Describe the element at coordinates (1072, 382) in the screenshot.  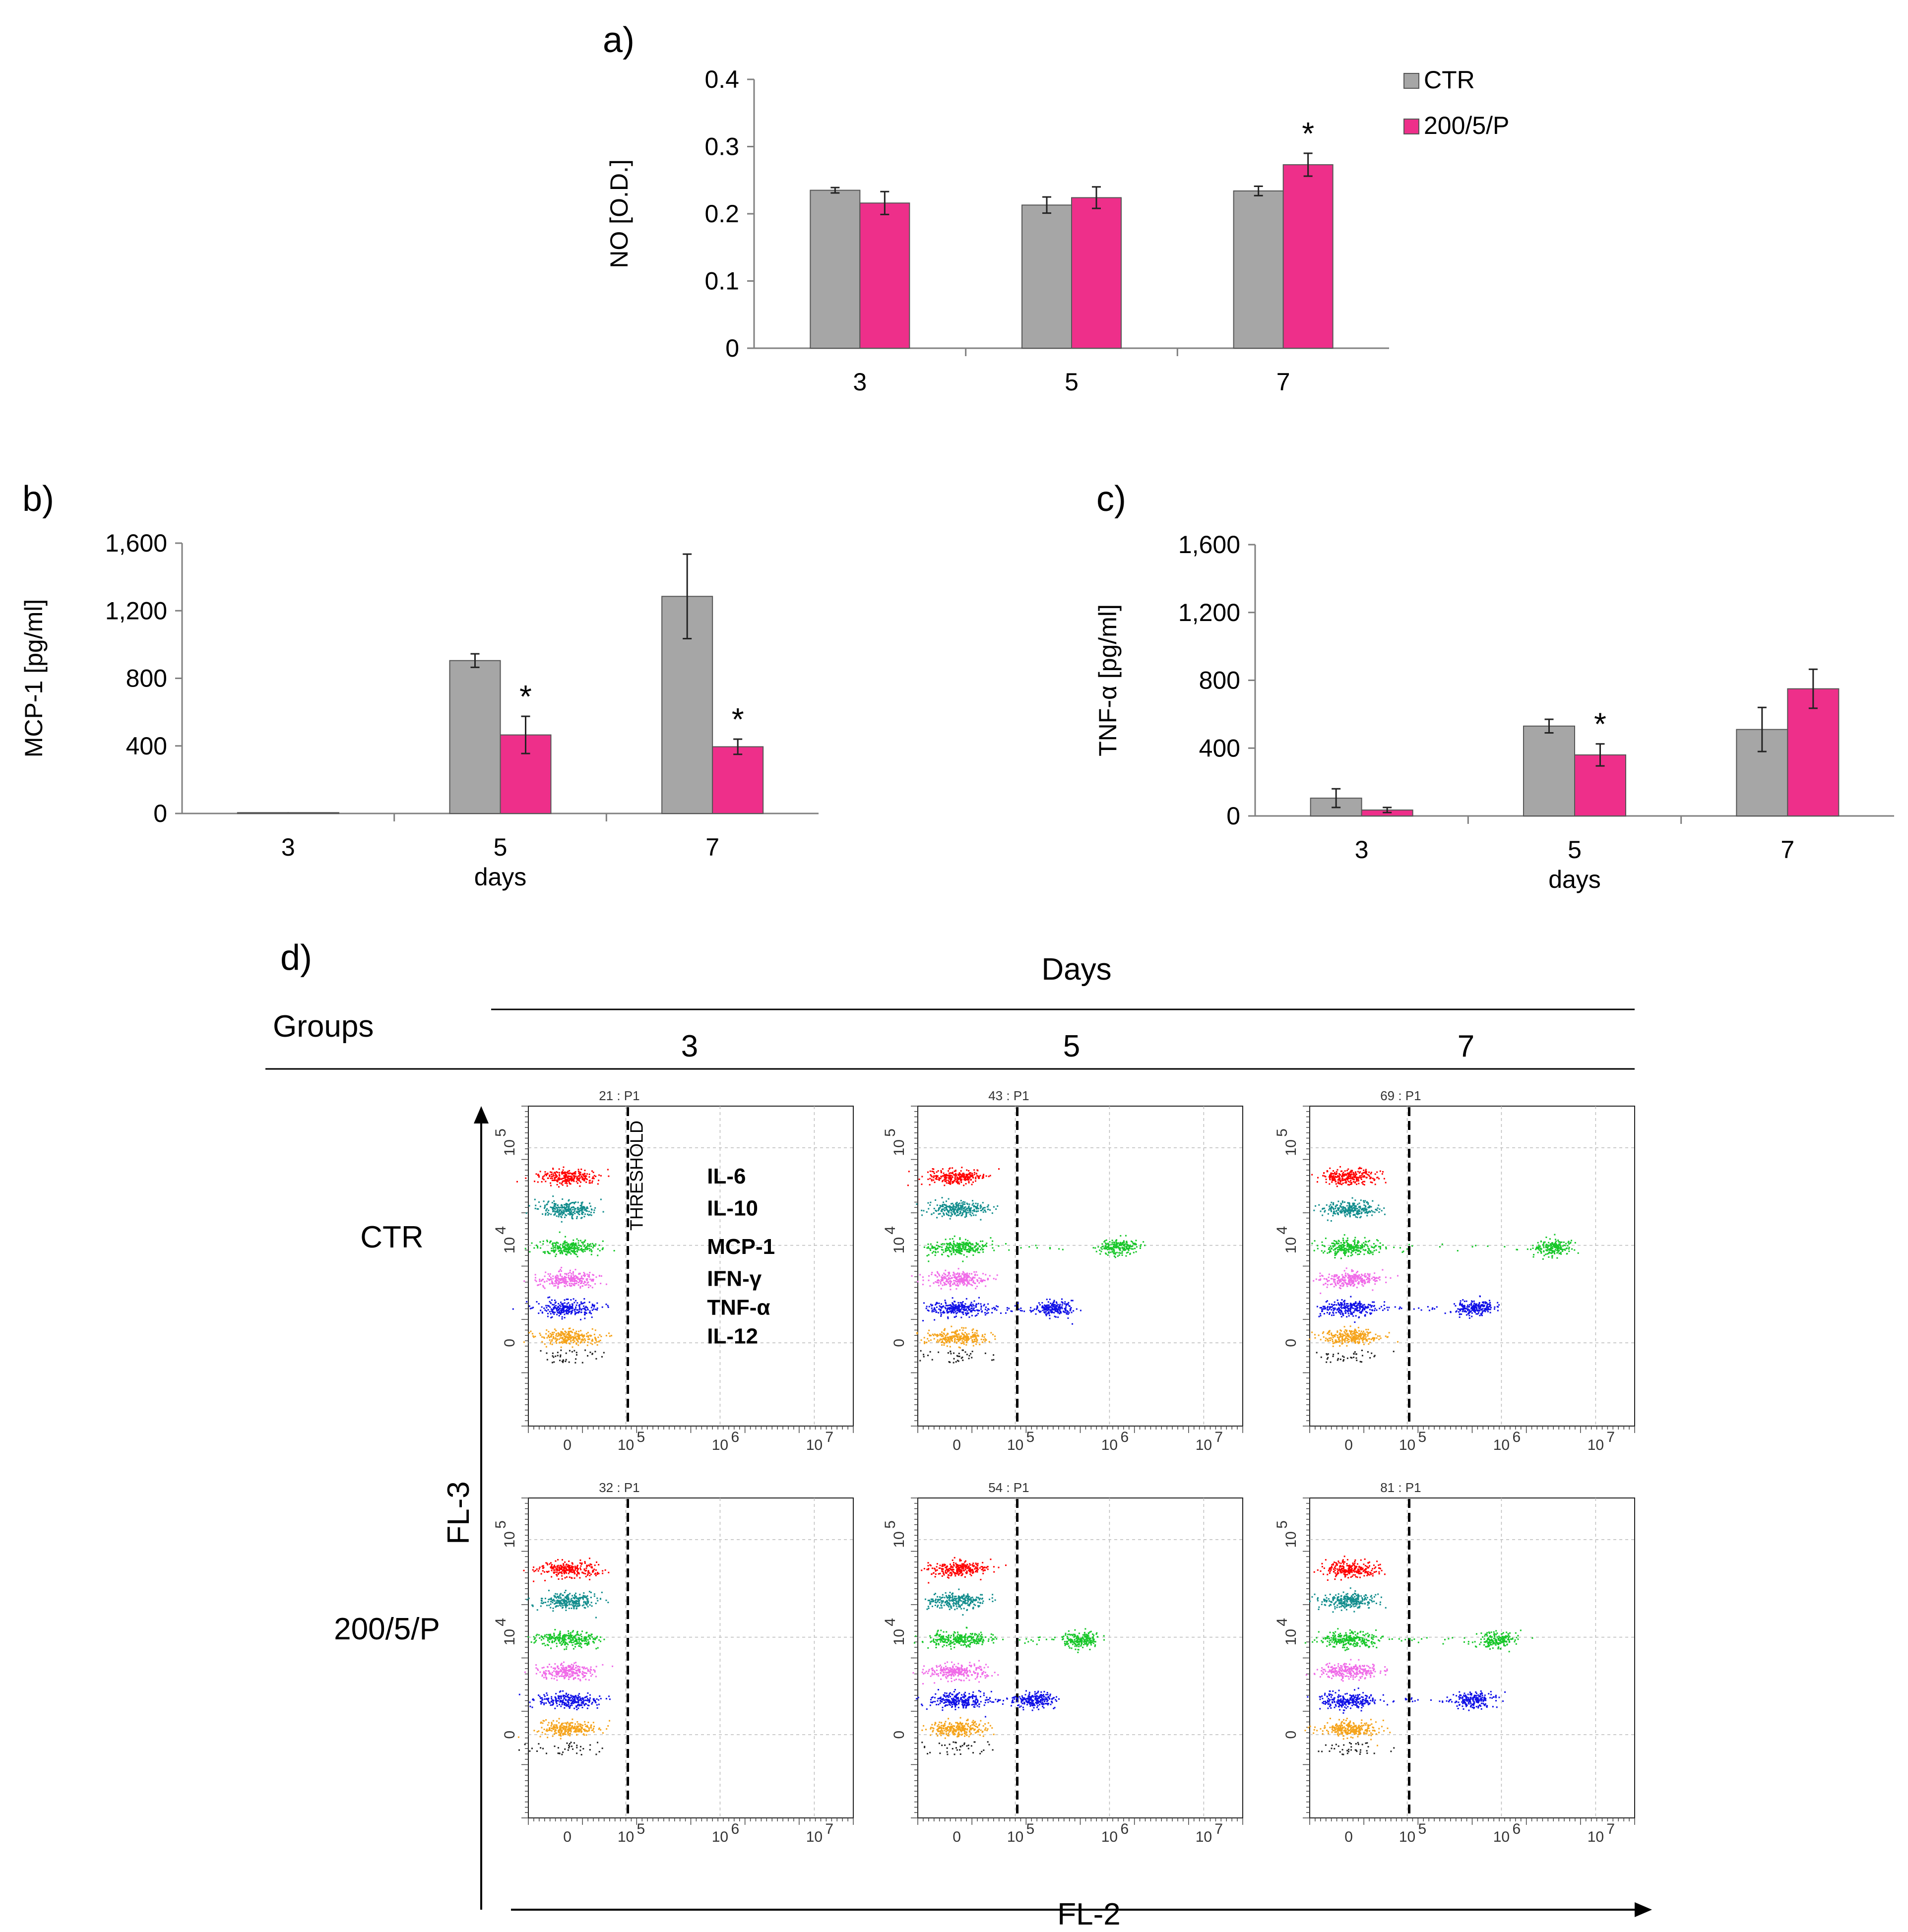
I see `x-tick-label: 5` at that location.